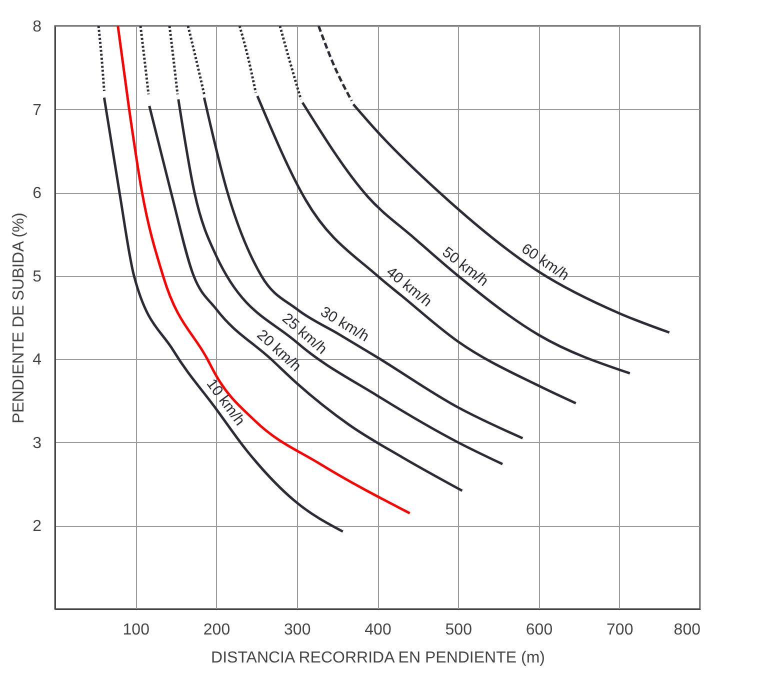 The width and height of the screenshot is (766, 687). Describe the element at coordinates (37, 360) in the screenshot. I see `y-tick-label: 4` at that location.